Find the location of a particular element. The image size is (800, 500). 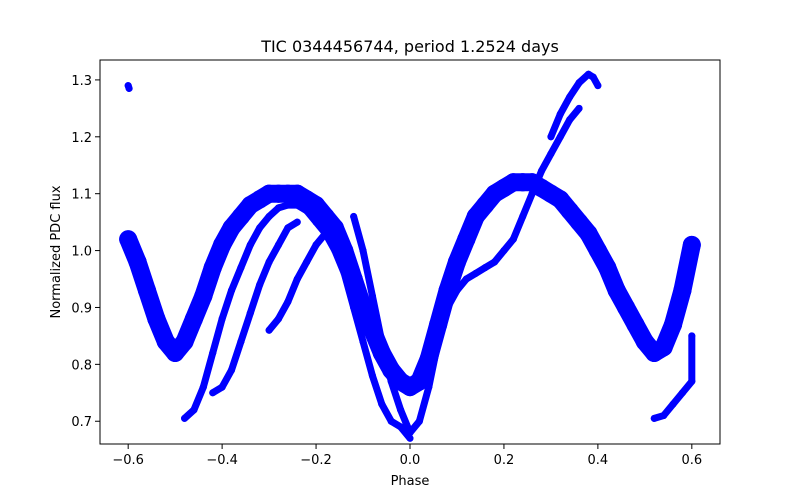

y-axis-ticks: 0.7 0.8 0.9 1.0 1.1 1.2 1.3 is located at coordinates (85, 252).